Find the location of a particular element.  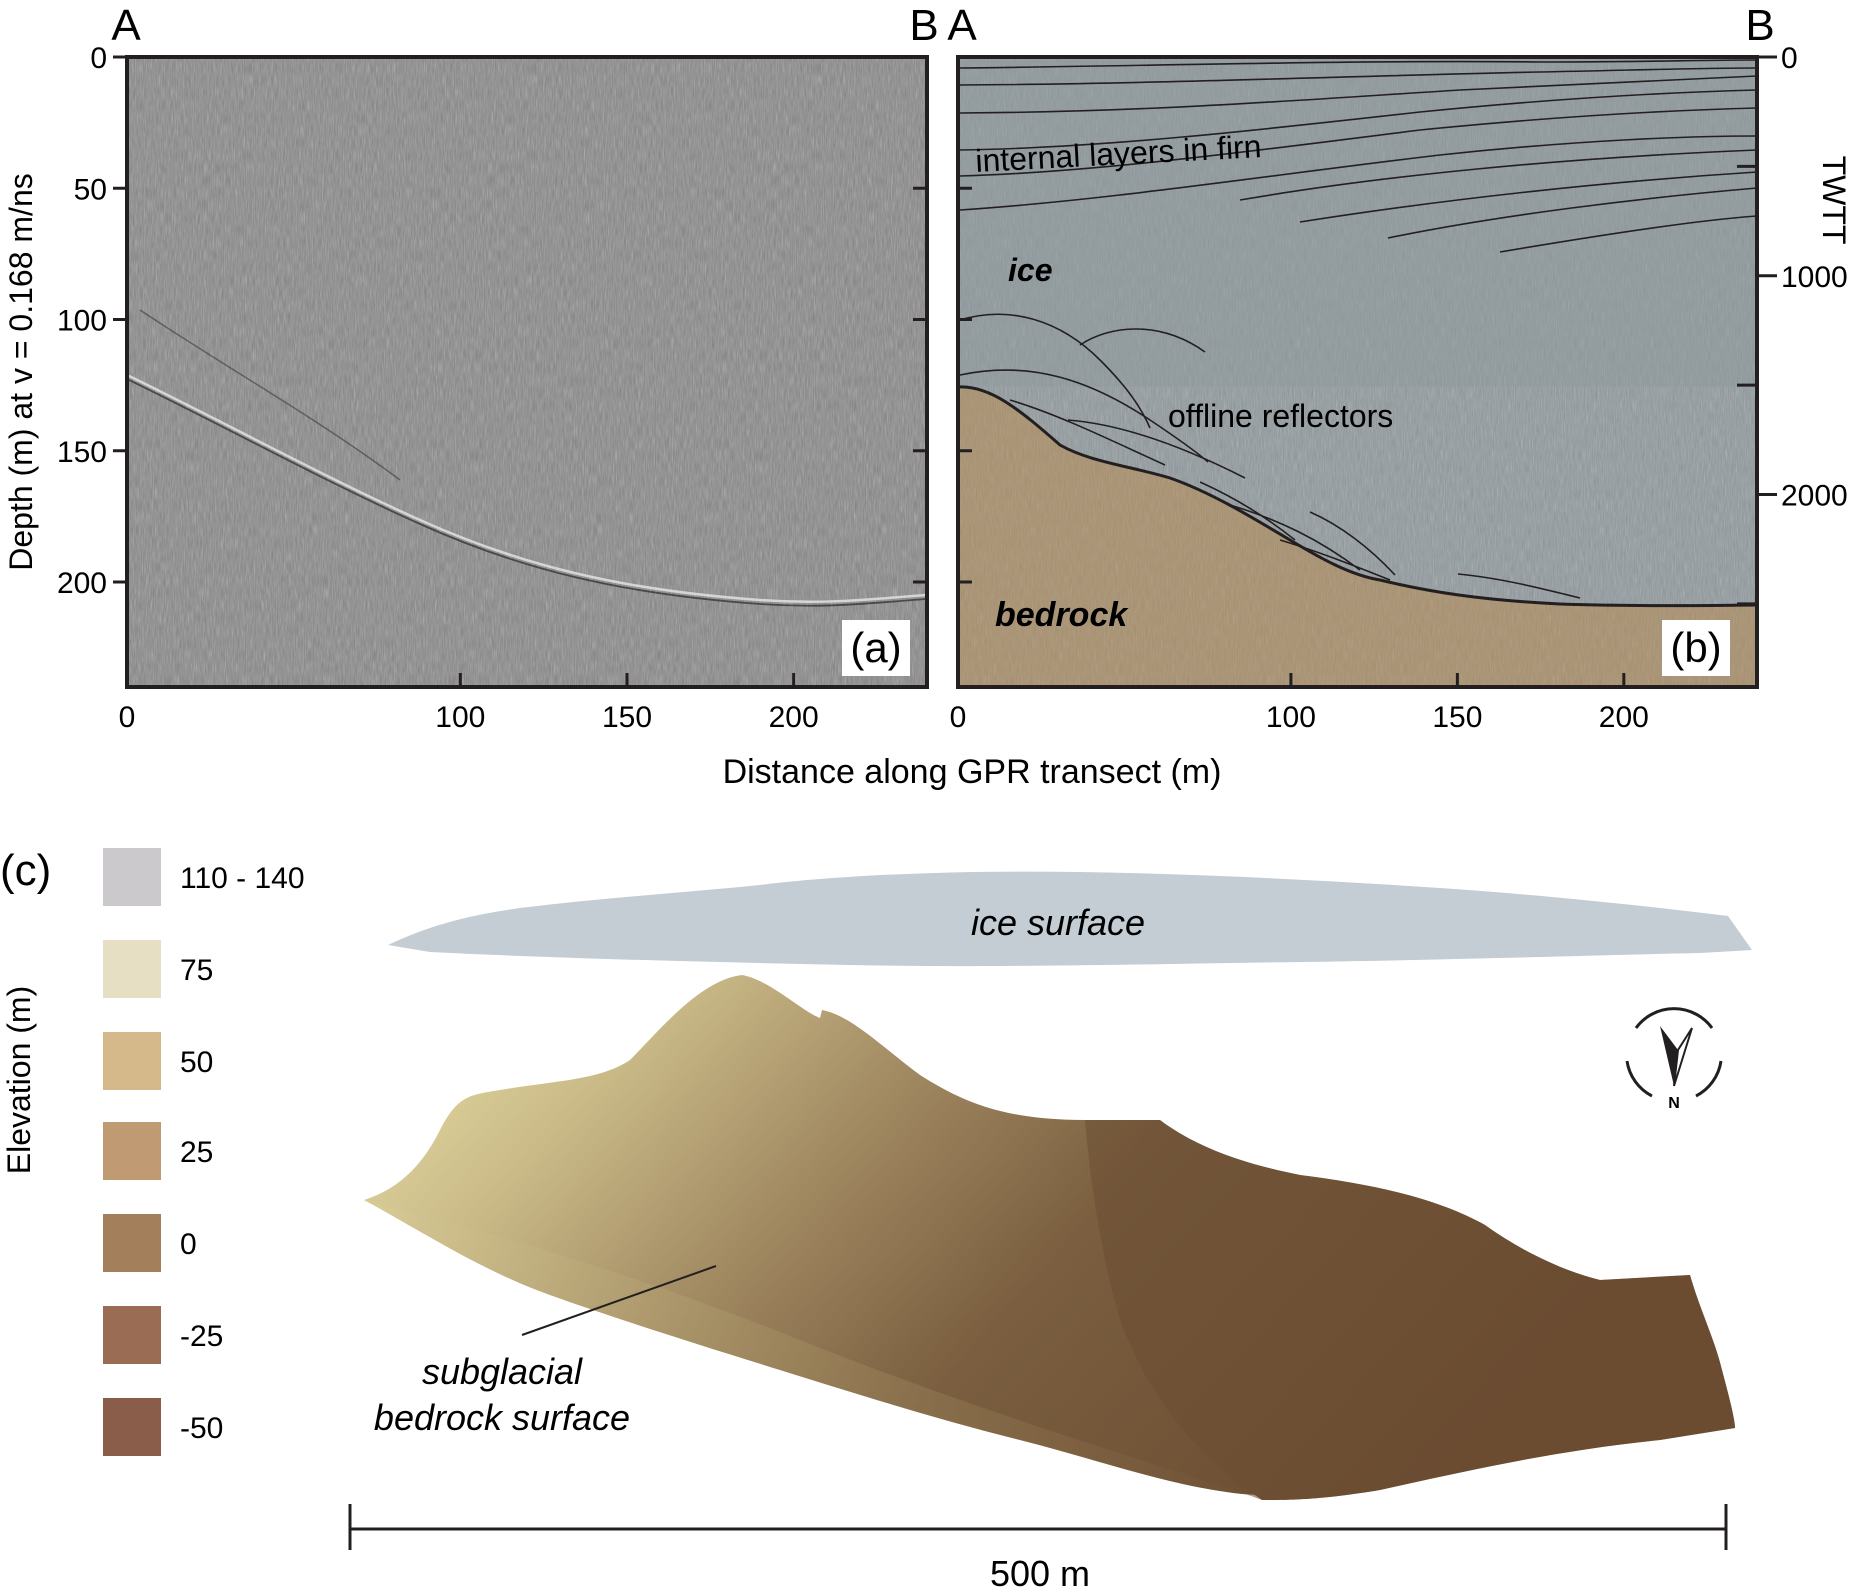

panel-a-start-label: A is located at coordinates (126, 25).